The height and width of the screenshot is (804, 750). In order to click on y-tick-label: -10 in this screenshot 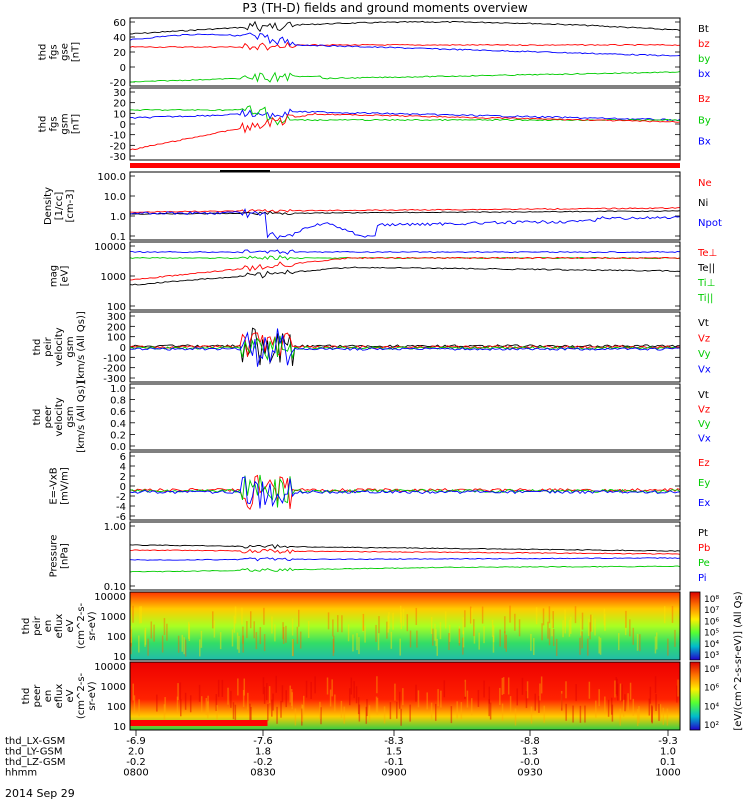, I will do `click(118, 136)`.